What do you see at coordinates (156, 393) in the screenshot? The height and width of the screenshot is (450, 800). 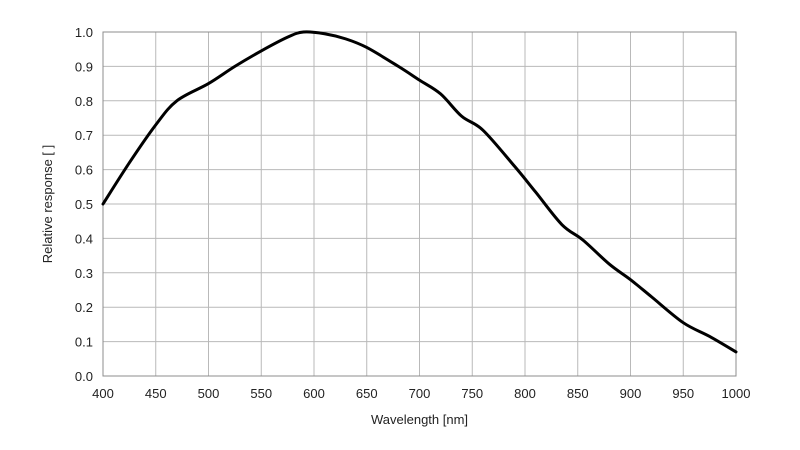 I see `x-tick-label: 450` at bounding box center [156, 393].